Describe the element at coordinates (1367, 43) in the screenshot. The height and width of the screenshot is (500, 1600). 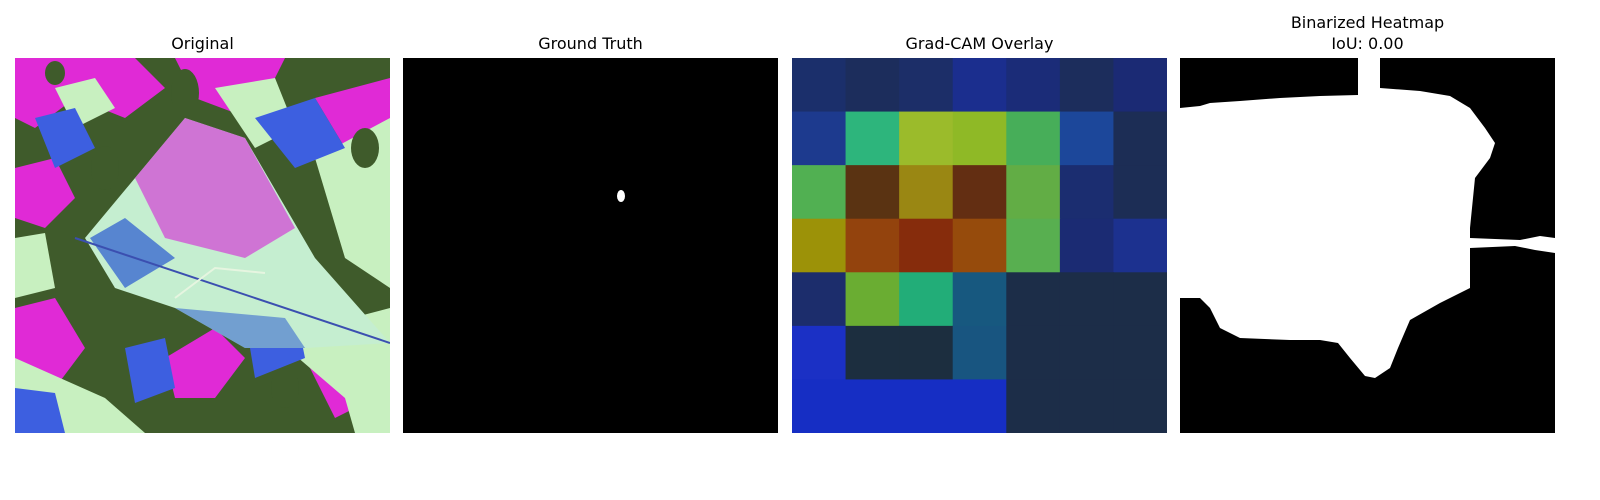
I see `iou-label: IoU: 0.00` at that location.